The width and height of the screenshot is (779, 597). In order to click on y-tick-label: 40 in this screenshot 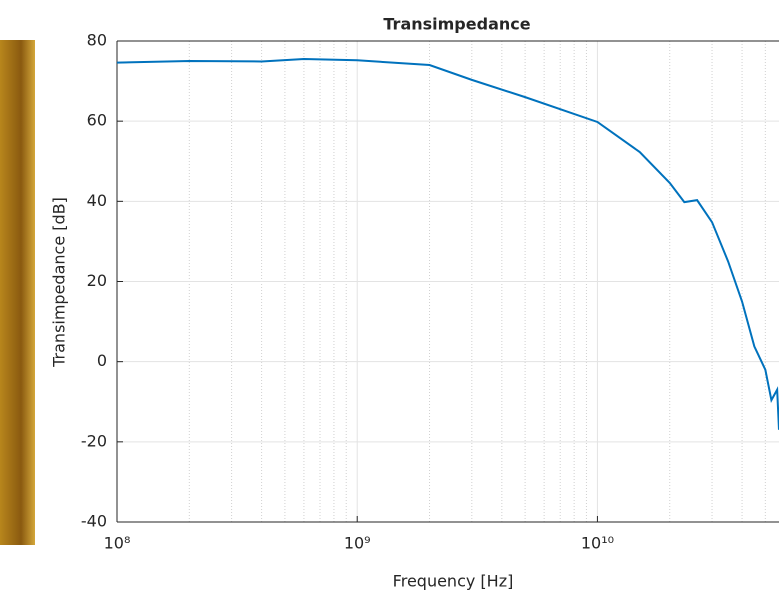, I will do `click(97, 200)`.